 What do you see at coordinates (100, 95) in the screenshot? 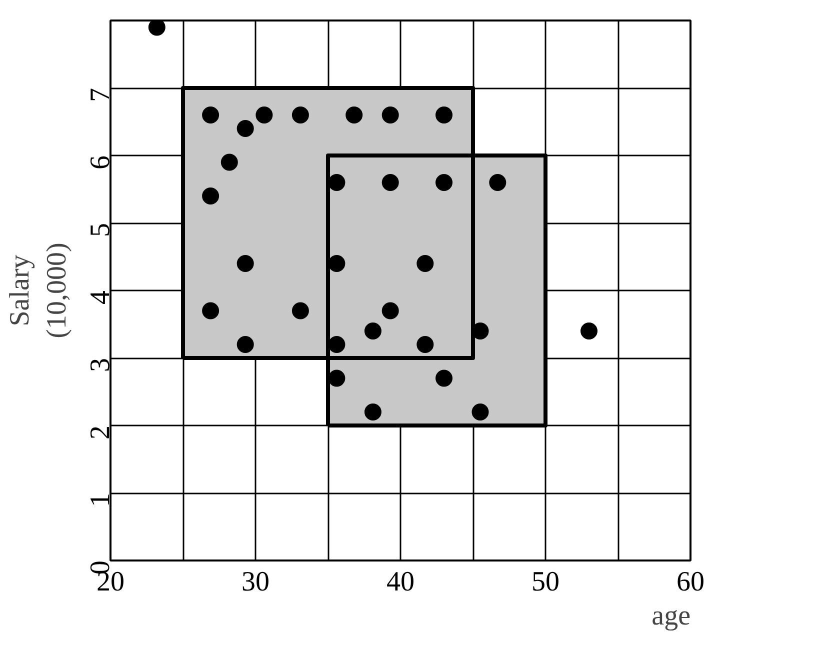
I see `y-tick-label: 7` at bounding box center [100, 95].